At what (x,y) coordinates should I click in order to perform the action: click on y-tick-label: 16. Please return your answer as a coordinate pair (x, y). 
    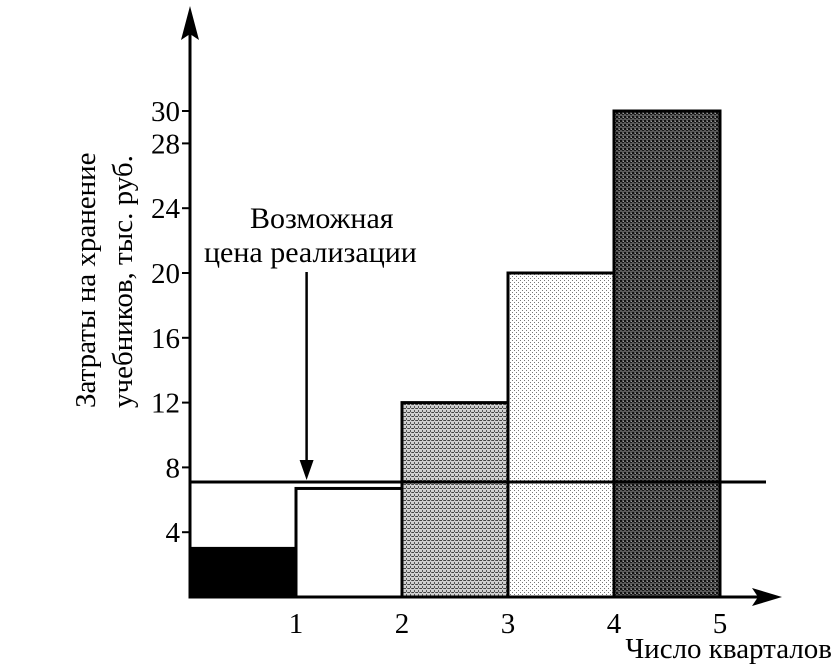
    Looking at the image, I should click on (165, 339).